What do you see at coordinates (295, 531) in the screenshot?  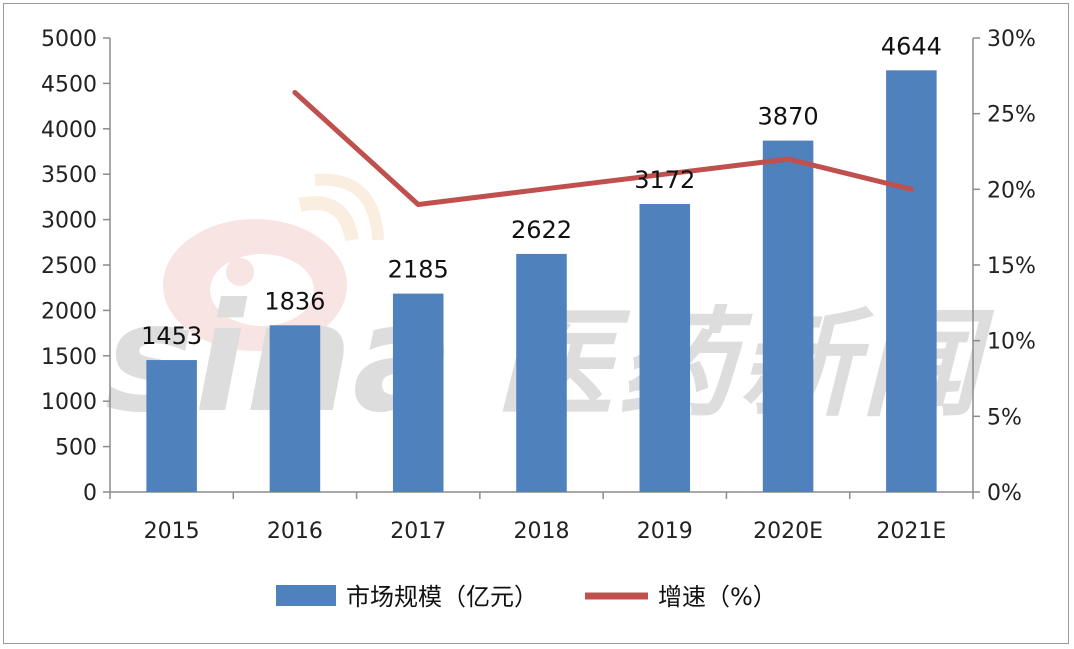 I see `x-tick-label: 2016` at bounding box center [295, 531].